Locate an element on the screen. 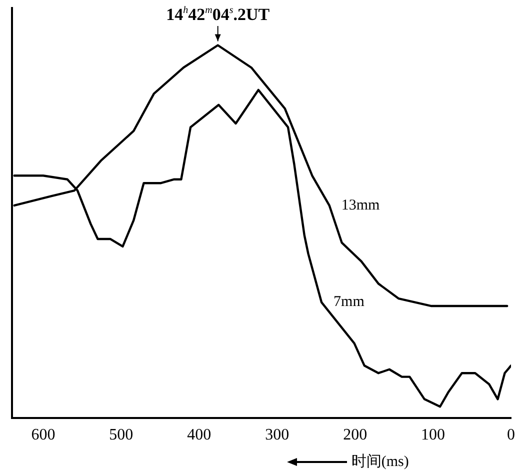 This screenshot has width=527, height=474. x-tick-label: 500 is located at coordinates (121, 435).